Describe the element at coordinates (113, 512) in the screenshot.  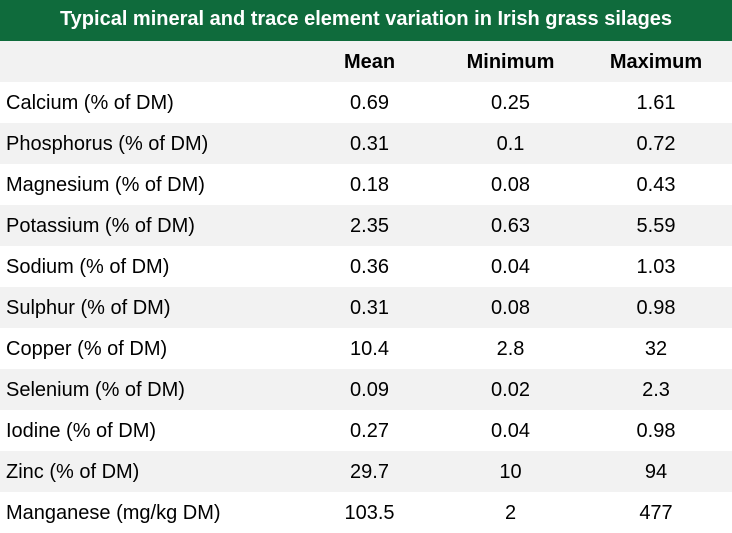
I see `row-label: Manganese (mg/kg DM)` at that location.